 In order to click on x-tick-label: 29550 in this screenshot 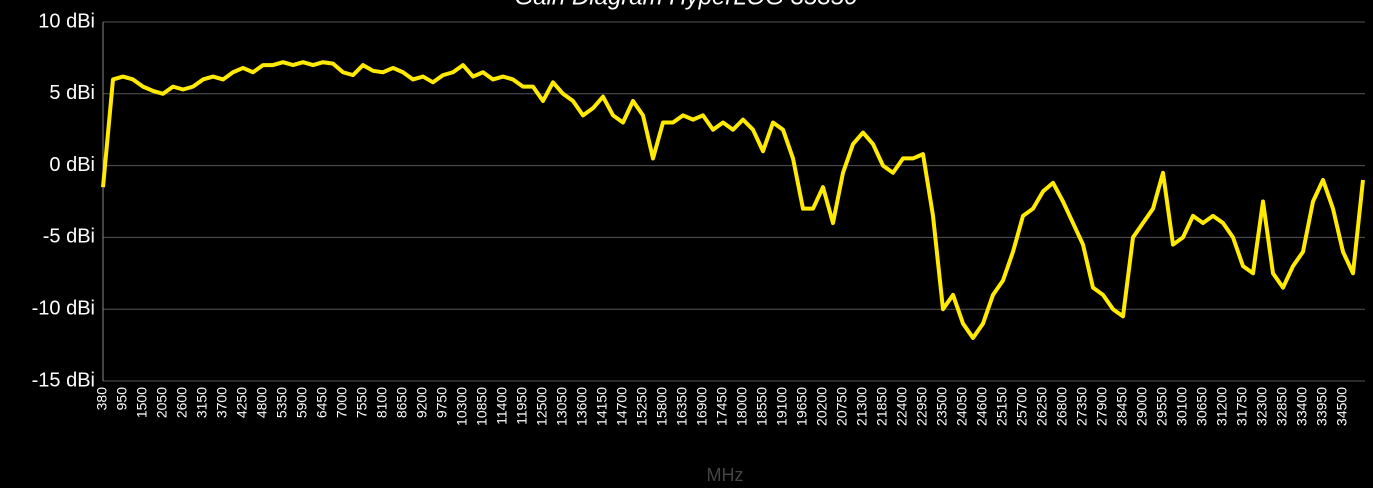, I will do `click(1162, 406)`.